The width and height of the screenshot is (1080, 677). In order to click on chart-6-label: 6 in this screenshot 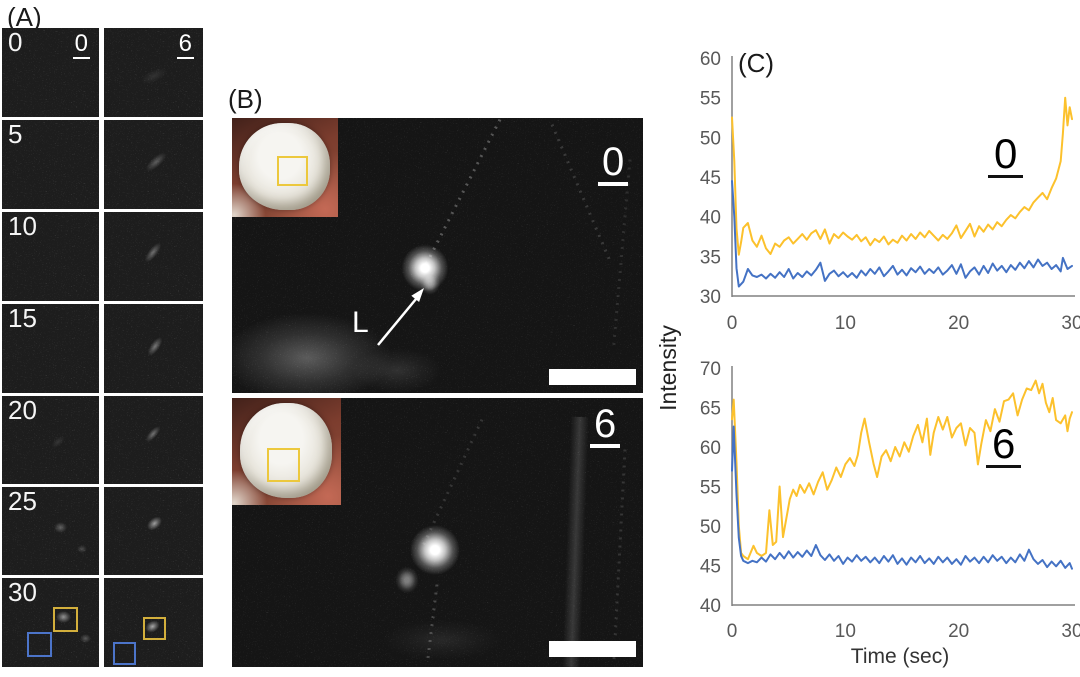, I will do `click(1004, 445)`.